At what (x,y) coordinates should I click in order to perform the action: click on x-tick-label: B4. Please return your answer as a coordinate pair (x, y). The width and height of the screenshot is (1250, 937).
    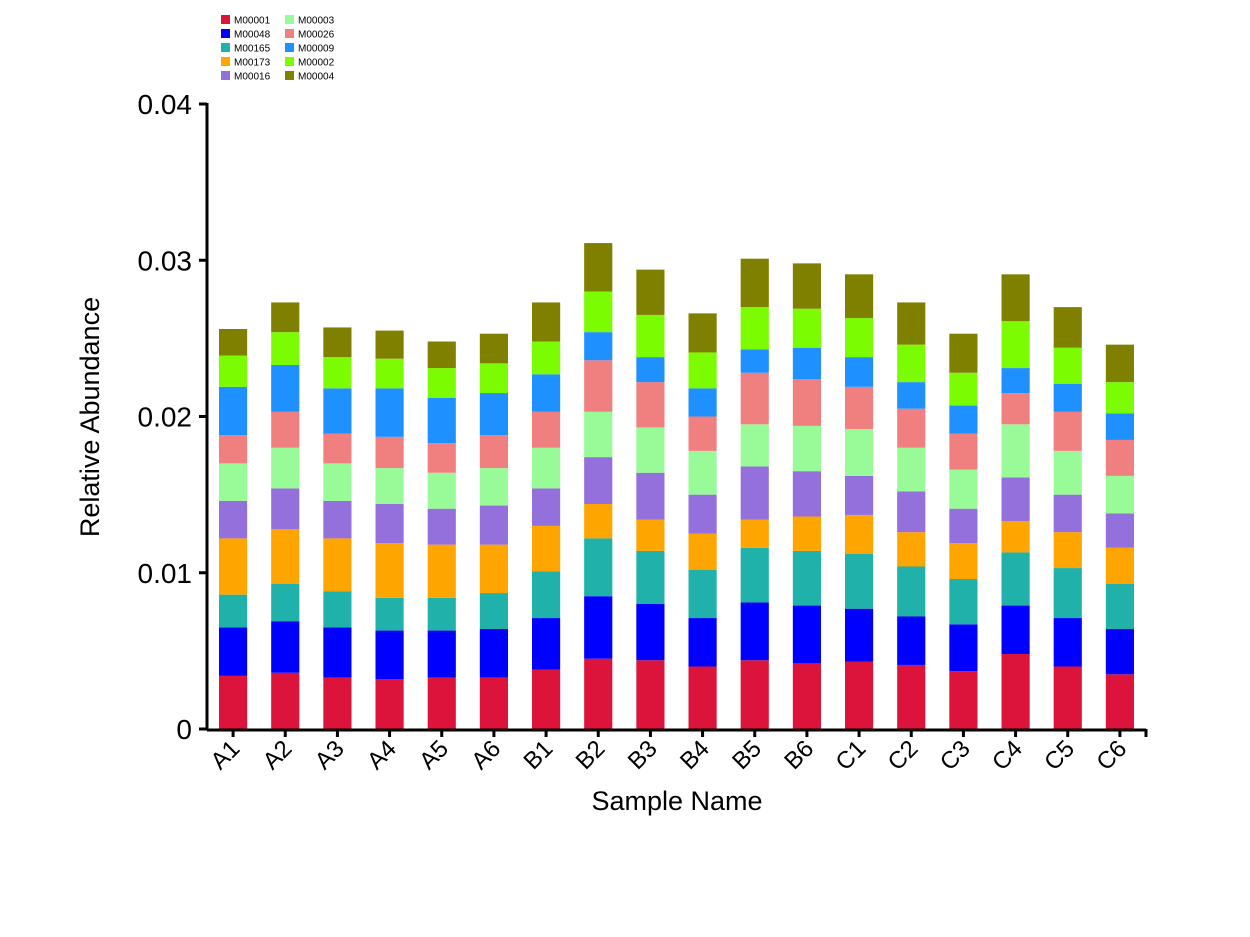
    Looking at the image, I should click on (695, 755).